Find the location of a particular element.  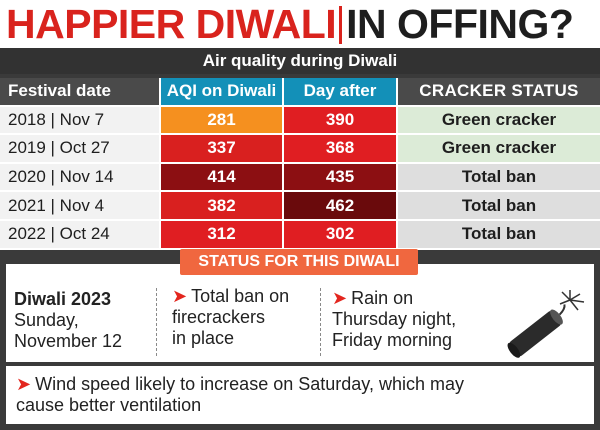

day-after-cell: 435 is located at coordinates (341, 178).